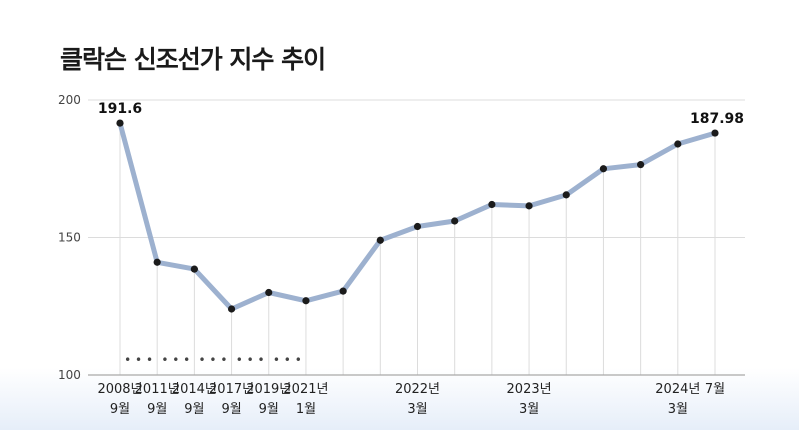 Image resolution: width=799 pixels, height=430 pixels. Describe the element at coordinates (193, 59) in the screenshot. I see `chart-title: 클락슨 신조선가 지수 추이` at that location.